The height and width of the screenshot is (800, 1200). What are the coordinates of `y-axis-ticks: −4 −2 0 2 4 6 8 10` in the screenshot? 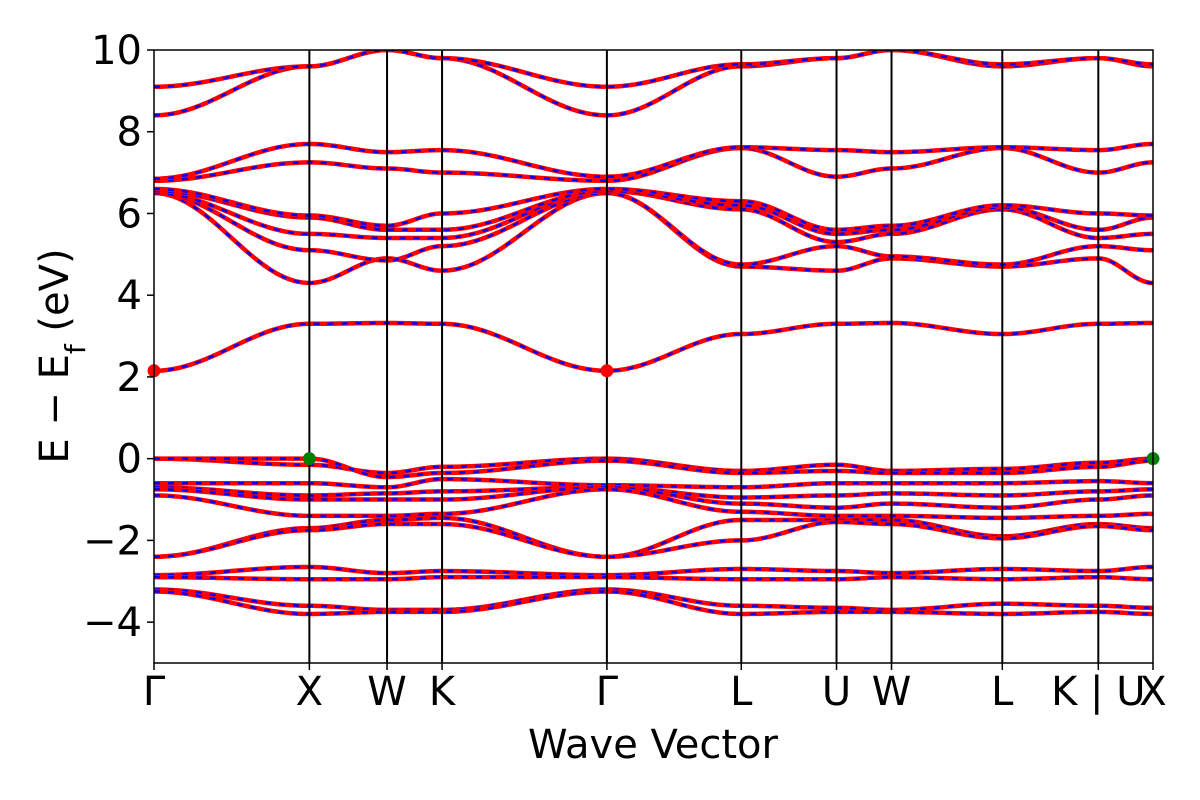 It's located at (118, 337).